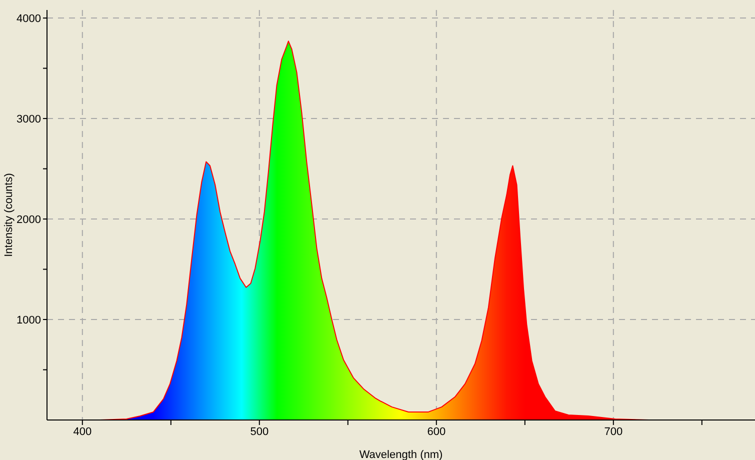 The image size is (755, 460). What do you see at coordinates (28, 220) in the screenshot?
I see `y-tick-label: 2000` at bounding box center [28, 220].